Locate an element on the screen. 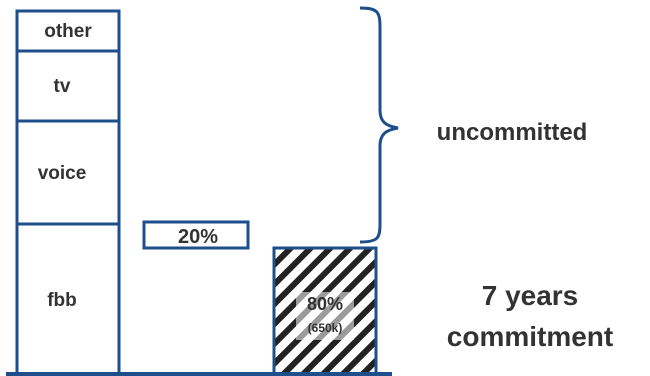 The width and height of the screenshot is (650, 376). segment-voice-label: voice is located at coordinates (62, 173).